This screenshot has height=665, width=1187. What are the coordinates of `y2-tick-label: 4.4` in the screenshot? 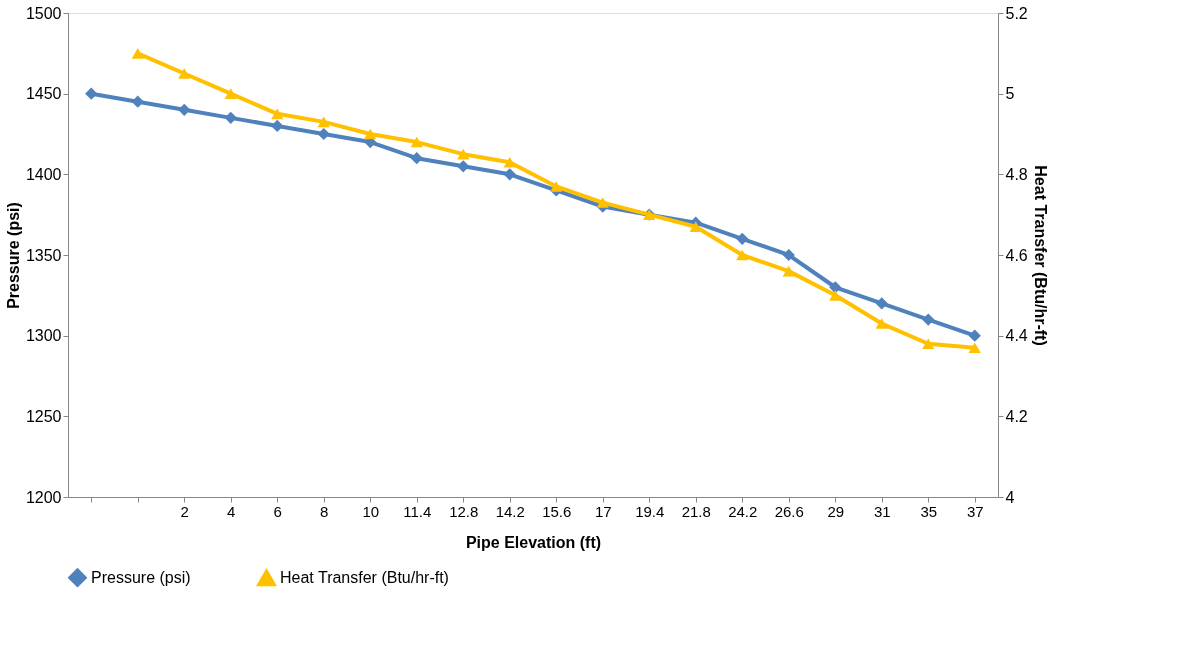 It's located at (1016, 336).